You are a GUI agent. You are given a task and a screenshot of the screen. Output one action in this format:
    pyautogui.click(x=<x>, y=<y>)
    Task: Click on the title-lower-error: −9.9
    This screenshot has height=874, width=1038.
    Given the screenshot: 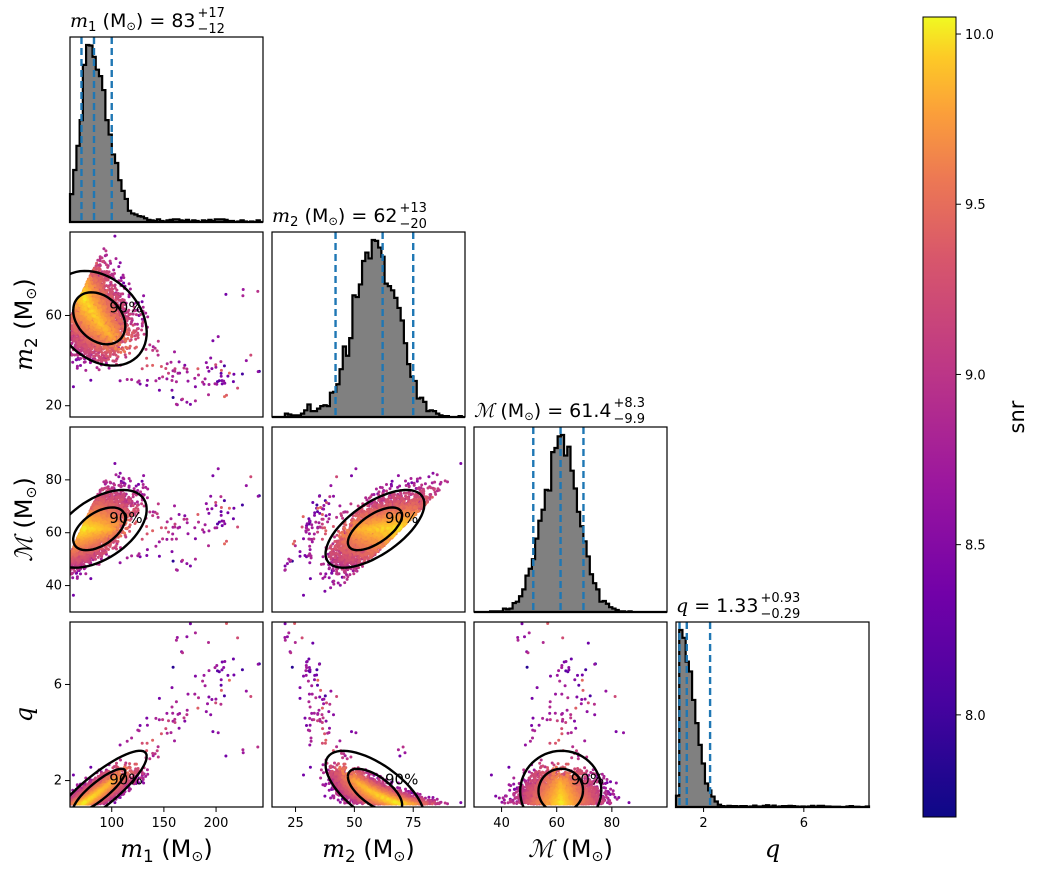 What is the action you would take?
    pyautogui.click(x=629, y=419)
    